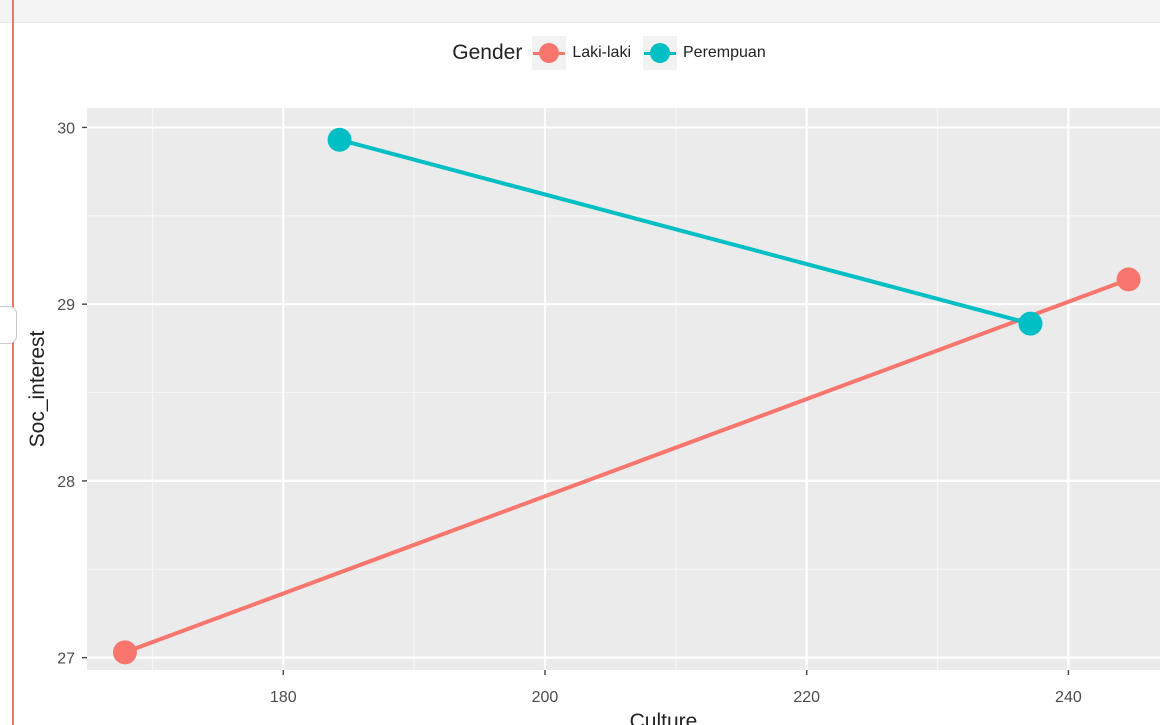  I want to click on y-axis-title: Soc_interest, so click(37, 388).